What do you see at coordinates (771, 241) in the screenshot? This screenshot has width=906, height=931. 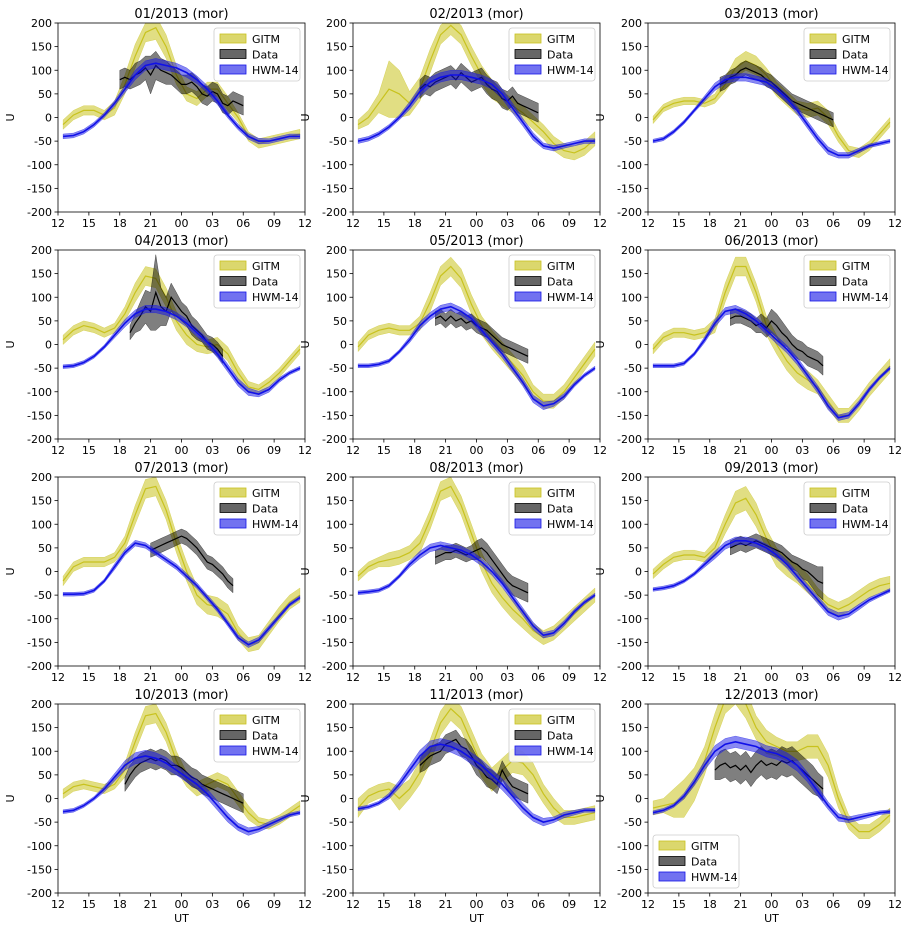 I see `subplot-title: 06/2013 (mor)` at bounding box center [771, 241].